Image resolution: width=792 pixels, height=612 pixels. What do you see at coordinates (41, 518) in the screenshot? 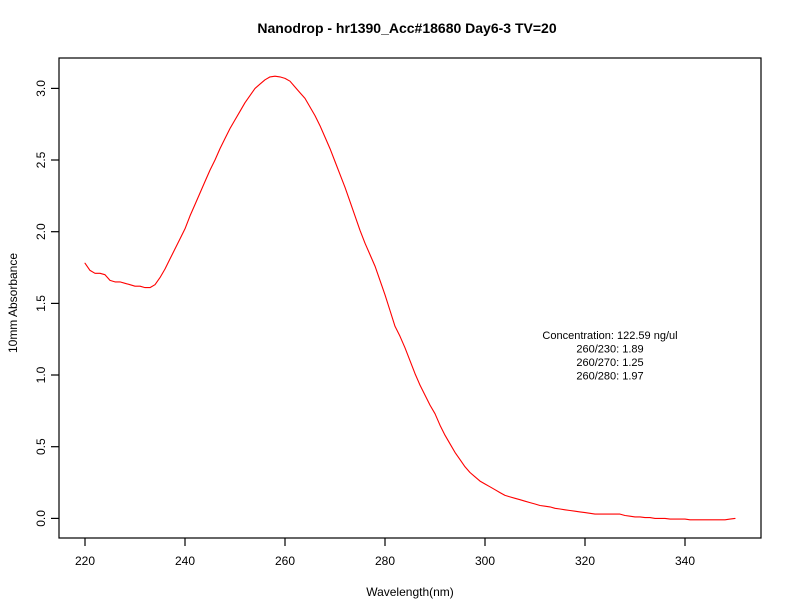
I see `y-tick-label: 0.0` at bounding box center [41, 518].